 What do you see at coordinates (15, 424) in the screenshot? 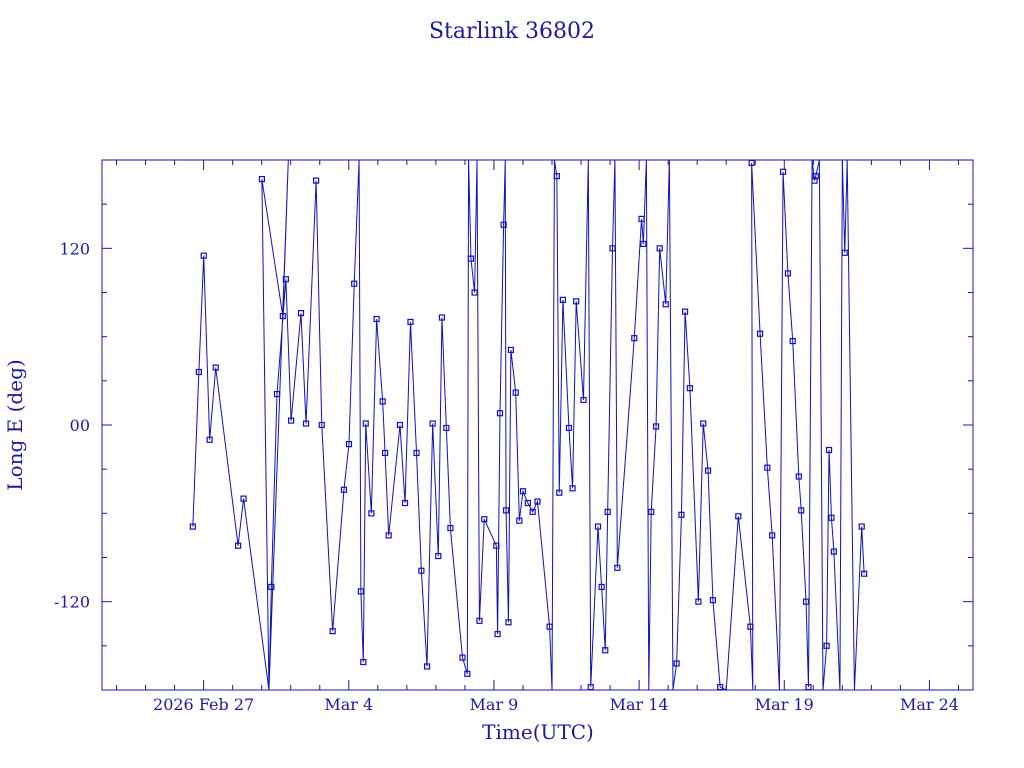
I see `y-axis-label: Long E (deg)` at bounding box center [15, 424].